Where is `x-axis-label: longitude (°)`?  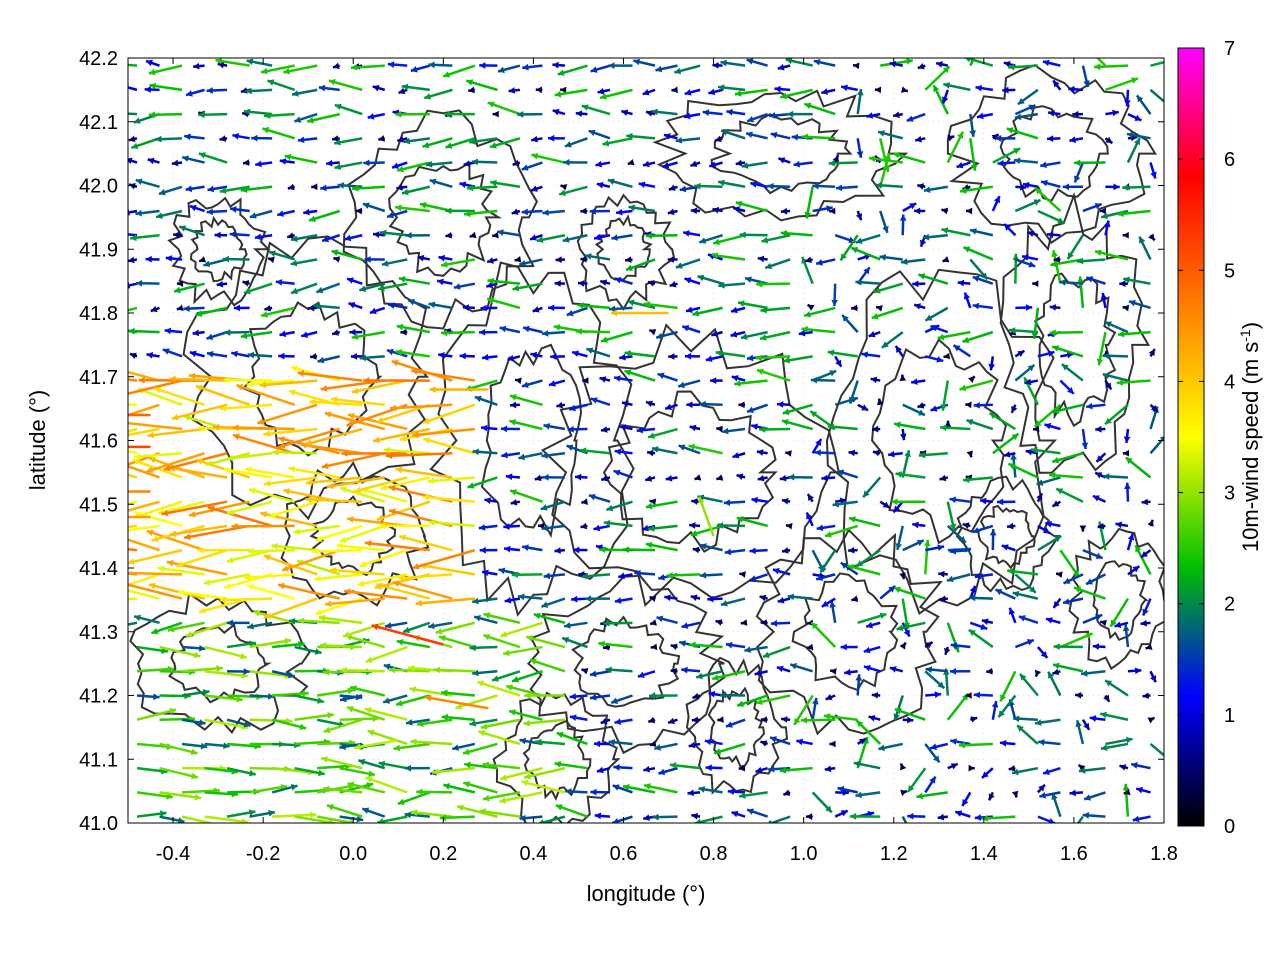 x-axis-label: longitude (°) is located at coordinates (646, 893).